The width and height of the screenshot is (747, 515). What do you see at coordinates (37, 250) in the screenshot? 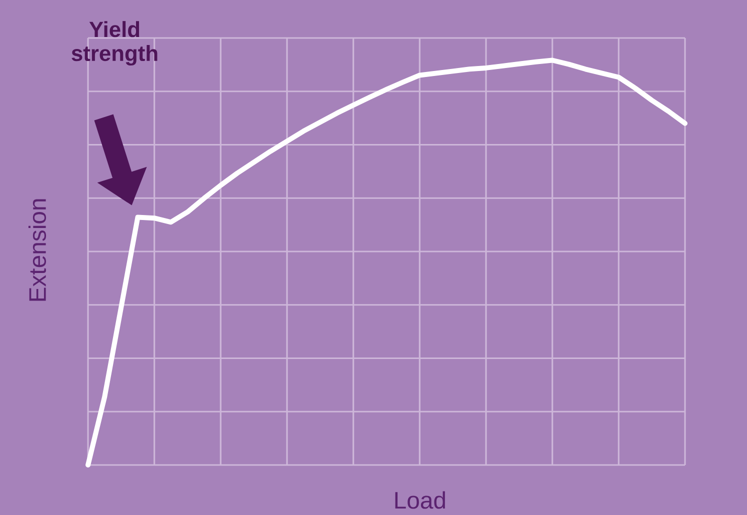
I see `y-axis-title: Extension` at bounding box center [37, 250].